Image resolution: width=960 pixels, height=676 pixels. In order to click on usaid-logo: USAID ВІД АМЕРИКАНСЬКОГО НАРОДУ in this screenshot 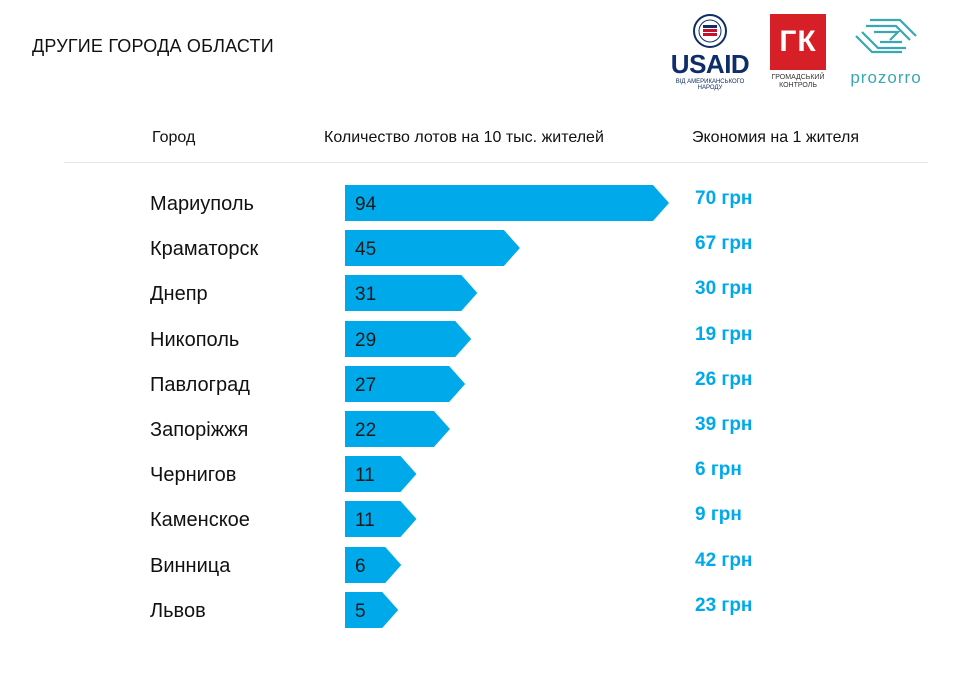, I will do `click(710, 51)`.